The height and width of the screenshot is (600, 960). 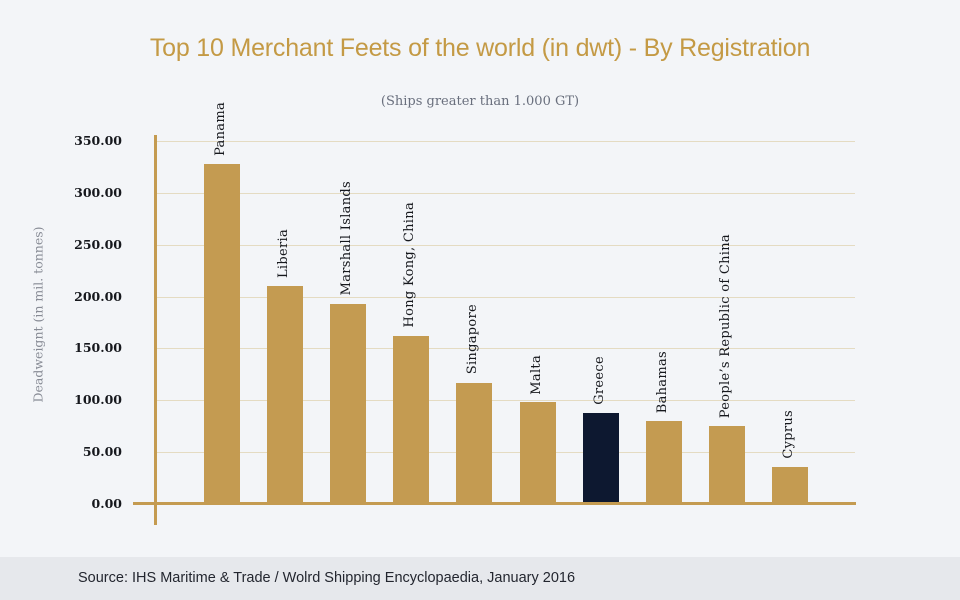 What do you see at coordinates (98, 192) in the screenshot?
I see `y-tick-label-300: 300.00` at bounding box center [98, 192].